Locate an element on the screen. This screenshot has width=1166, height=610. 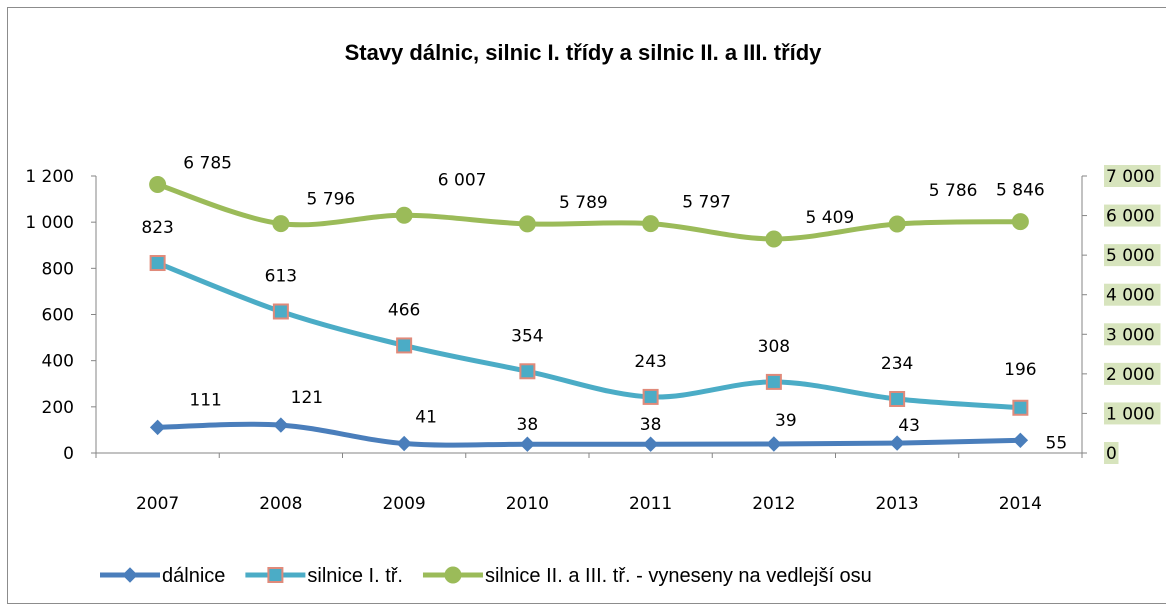
y-right-tick-label: 5 000 is located at coordinates (1130, 256).